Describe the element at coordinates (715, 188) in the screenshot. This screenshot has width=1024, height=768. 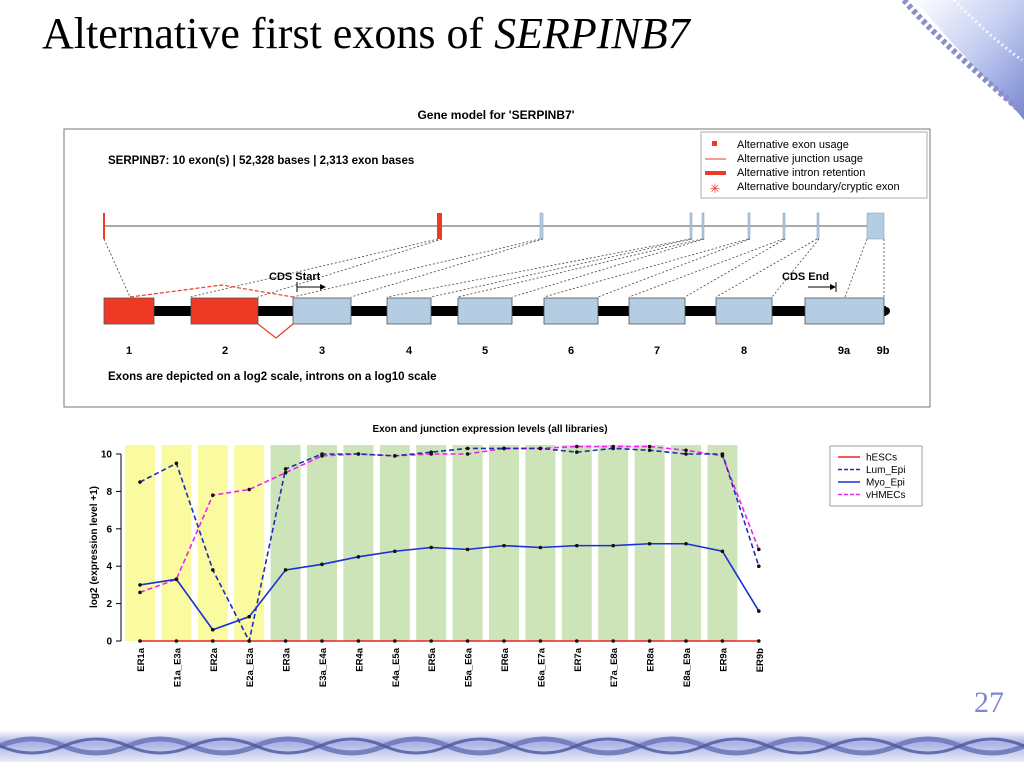
I see `red-asterisk-icon: ✳` at that location.